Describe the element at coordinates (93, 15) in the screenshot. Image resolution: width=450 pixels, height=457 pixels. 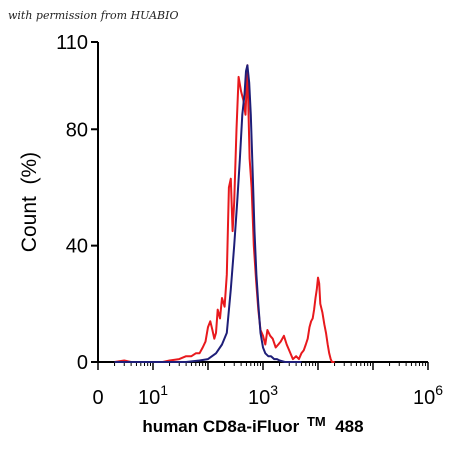
I see `permission-watermark: with permission from HUABIO` at that location.